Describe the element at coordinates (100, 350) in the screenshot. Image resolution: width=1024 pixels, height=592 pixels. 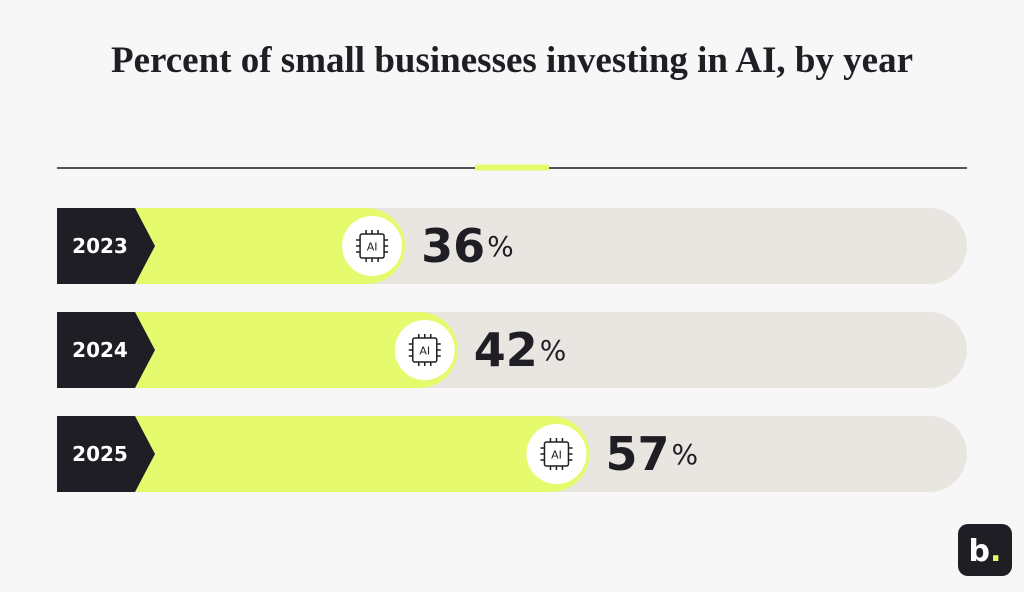
I see `category-label: 2024` at that location.